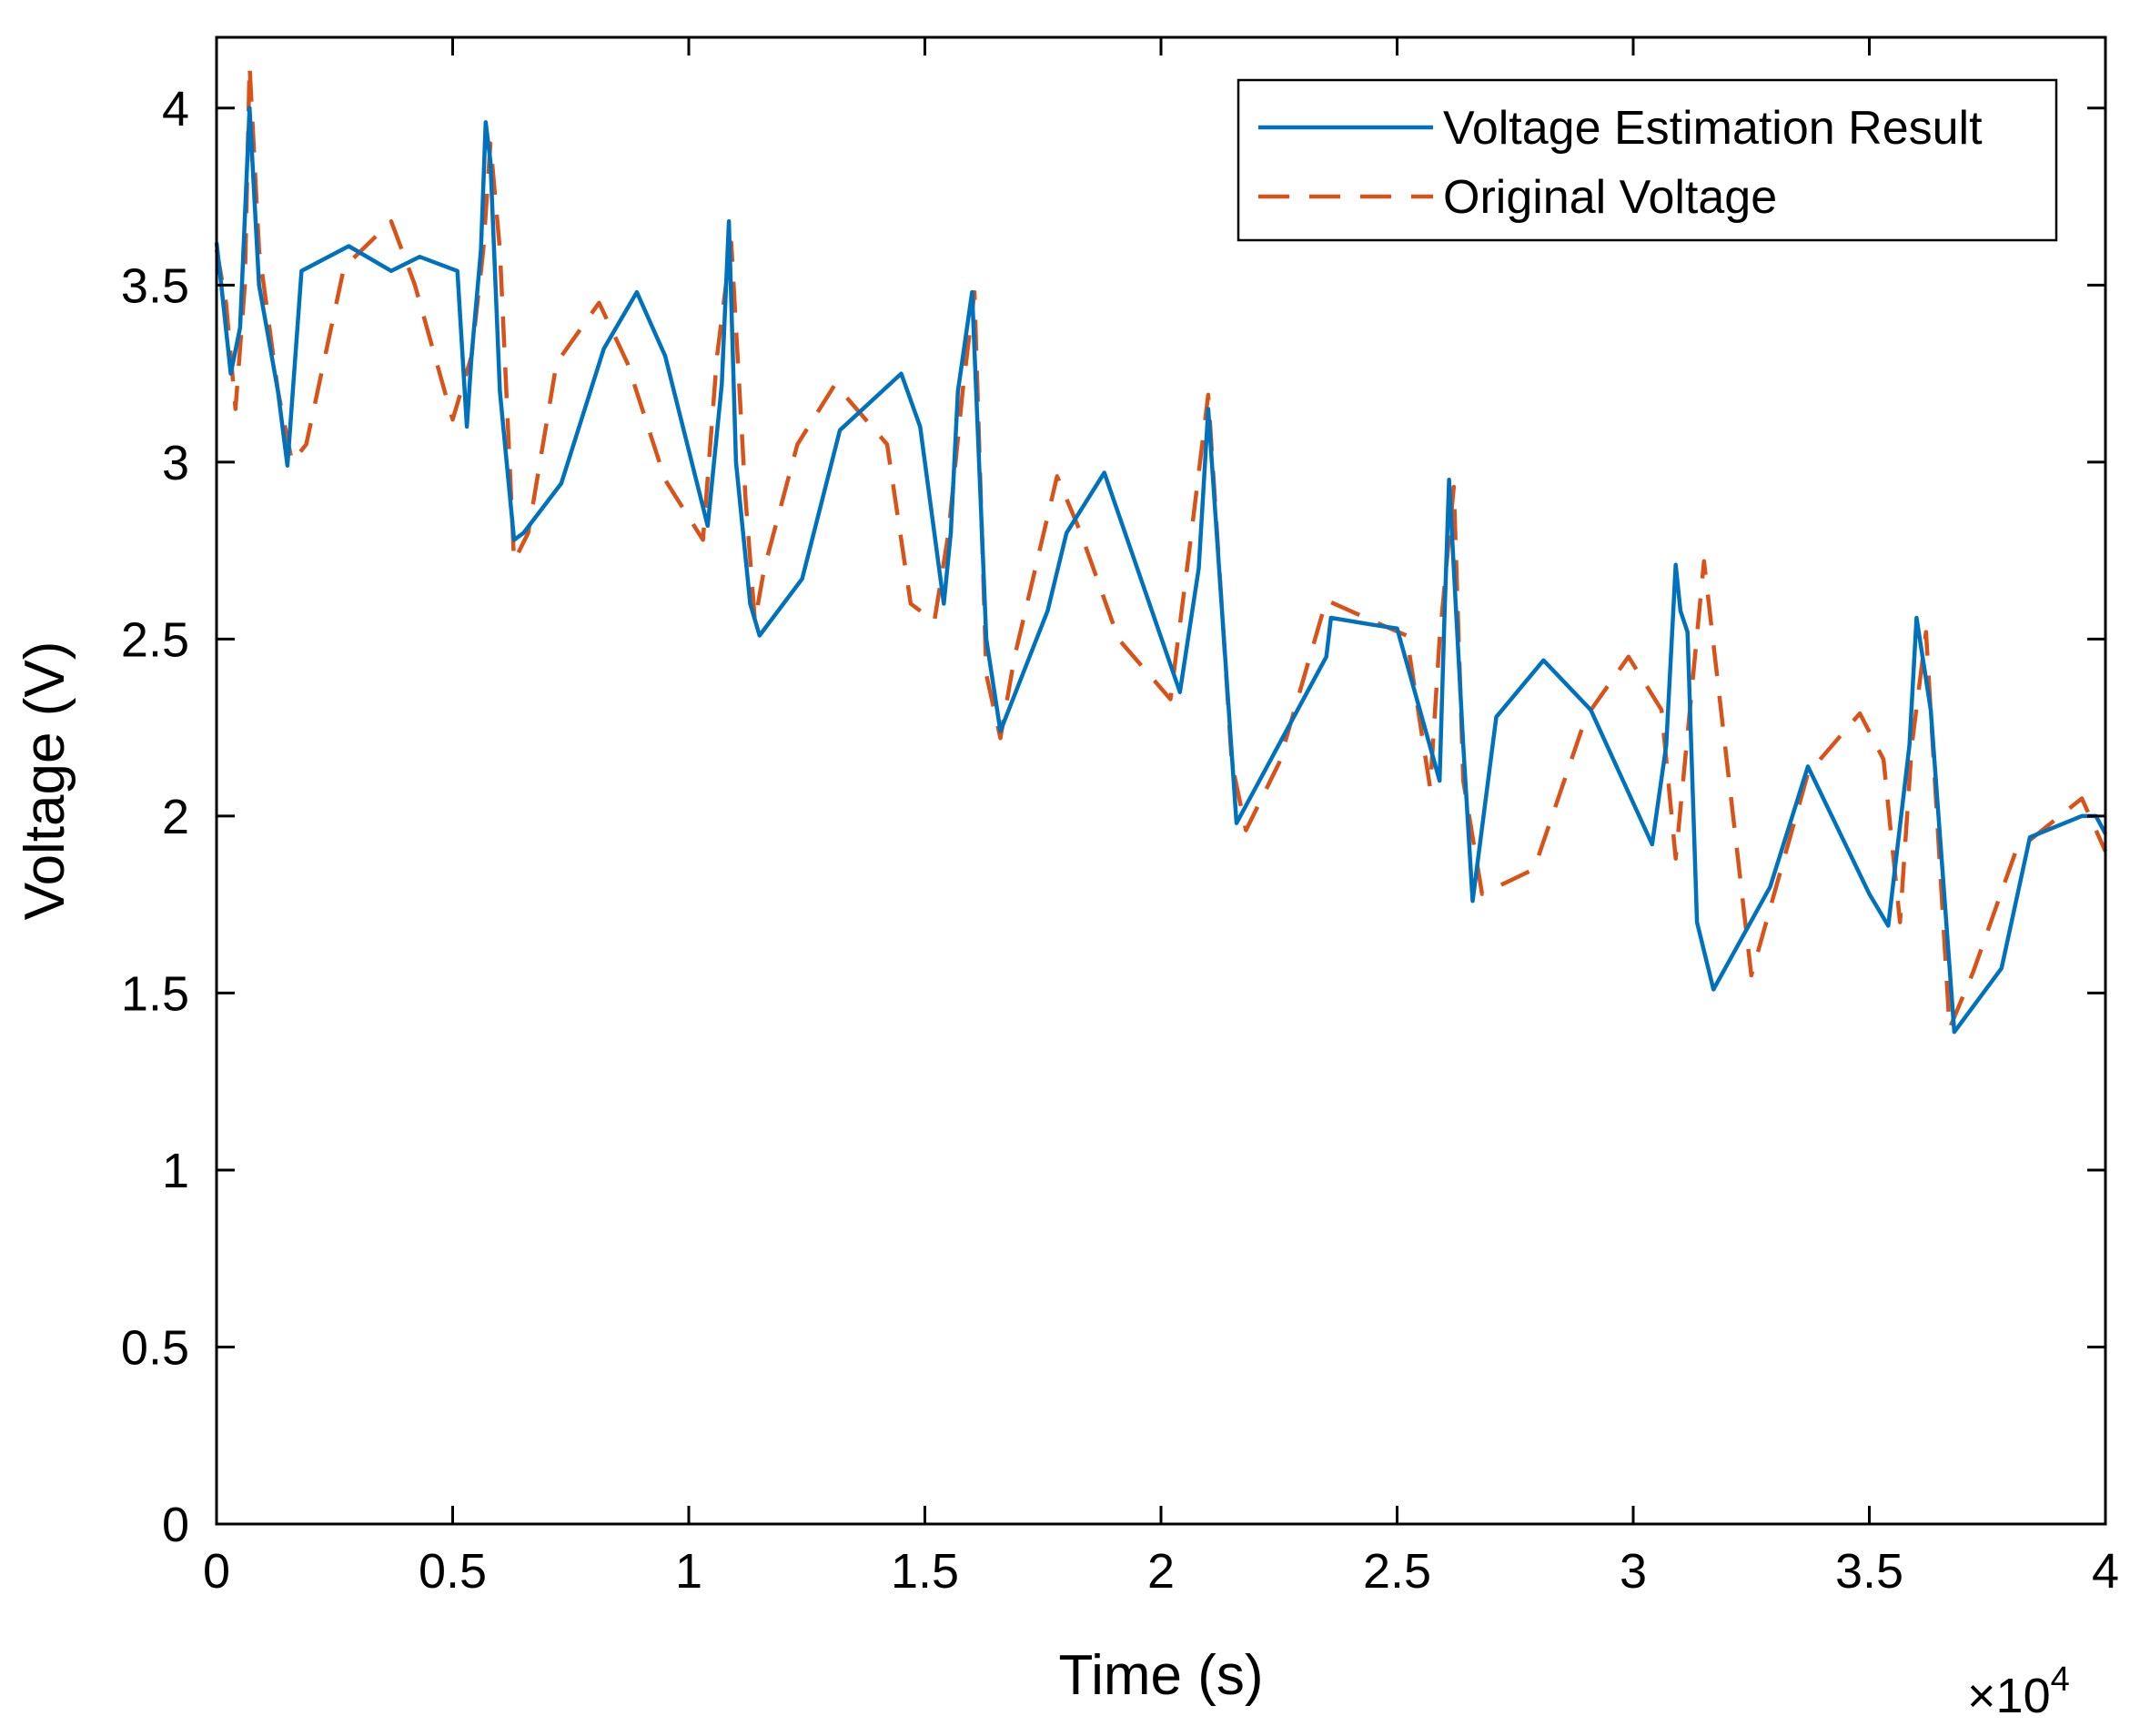 The image size is (2130, 1736). Describe the element at coordinates (175, 109) in the screenshot. I see `y-tick-label: 4` at that location.